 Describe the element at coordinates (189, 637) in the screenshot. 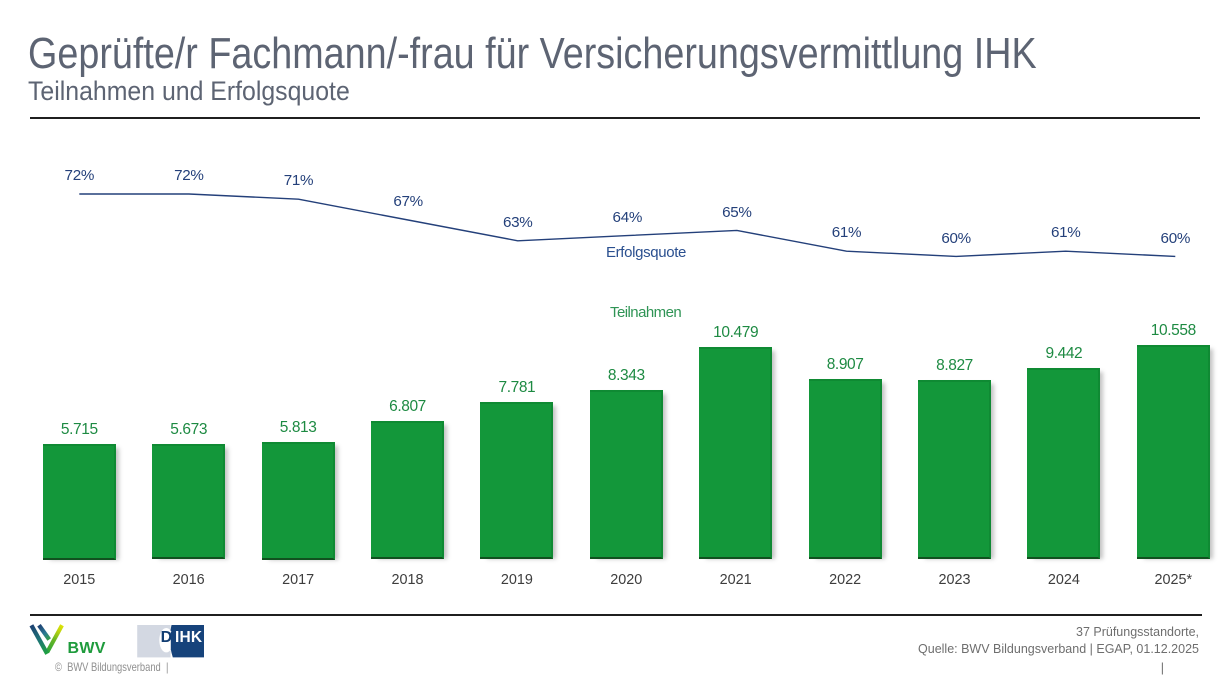

I see `svg-text: IHK` at that location.